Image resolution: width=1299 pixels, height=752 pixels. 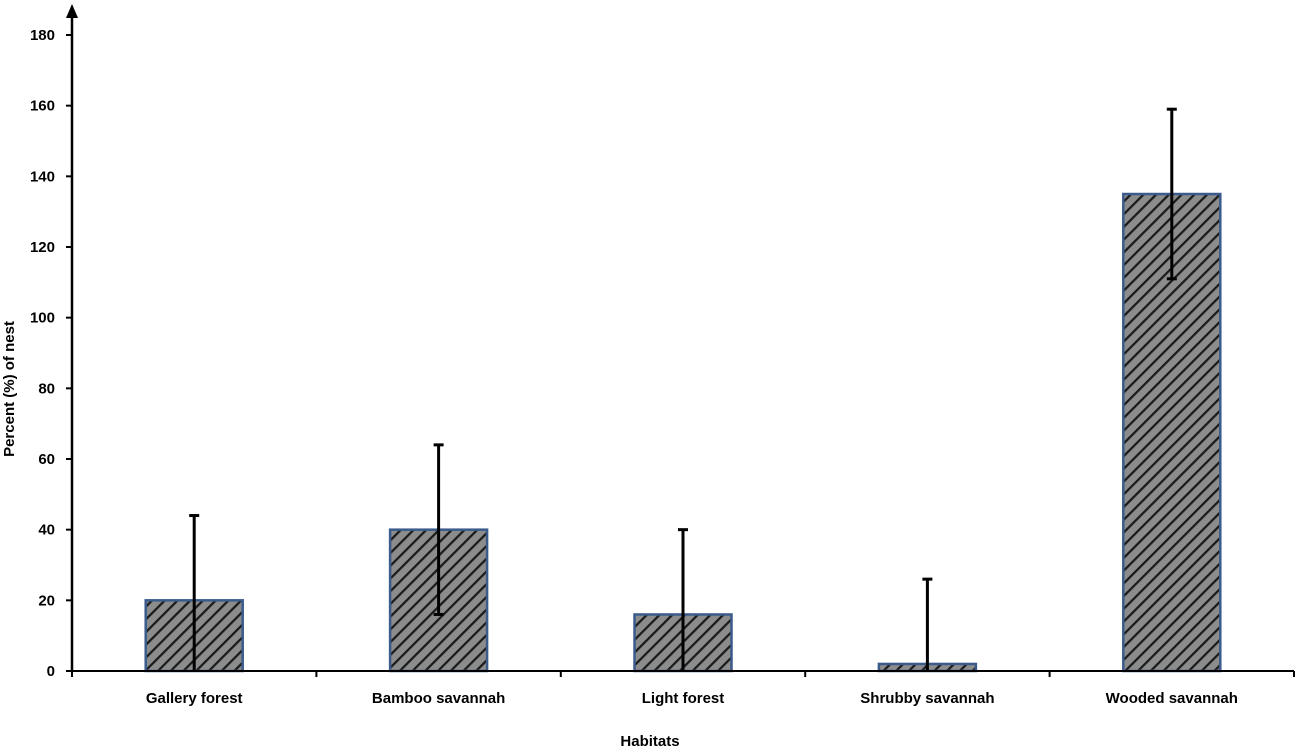 What do you see at coordinates (42, 35) in the screenshot?
I see `y-tick-label: 180` at bounding box center [42, 35].